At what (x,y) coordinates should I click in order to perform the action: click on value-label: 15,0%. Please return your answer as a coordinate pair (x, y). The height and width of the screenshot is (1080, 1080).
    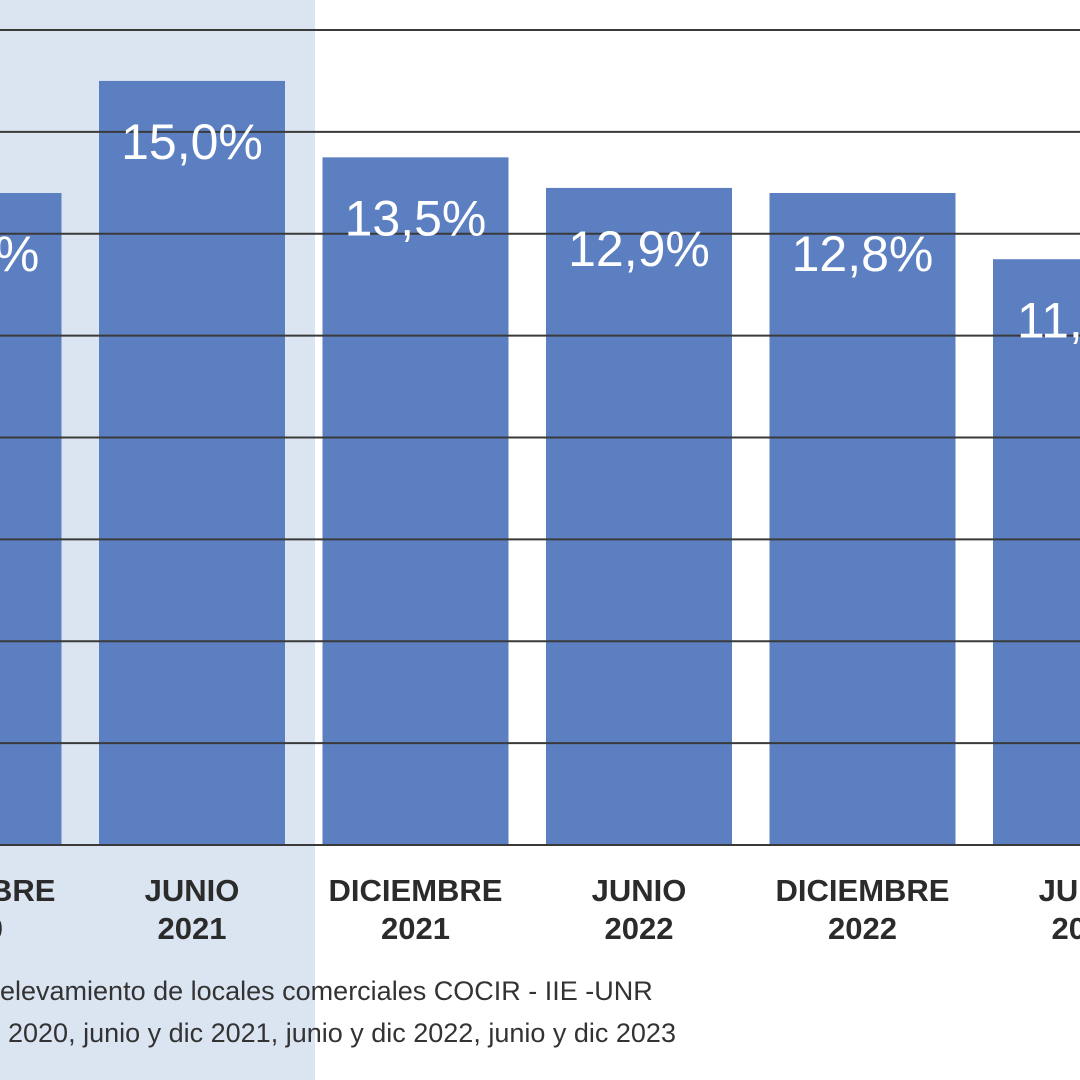
    Looking at the image, I should click on (192, 142).